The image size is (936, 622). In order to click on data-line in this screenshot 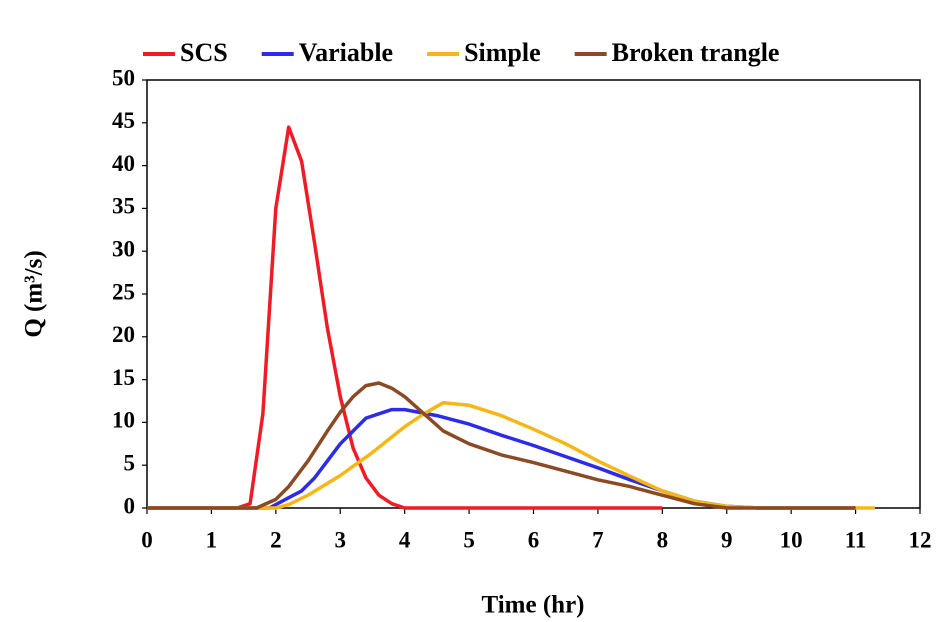, I will do `click(511, 455)`.